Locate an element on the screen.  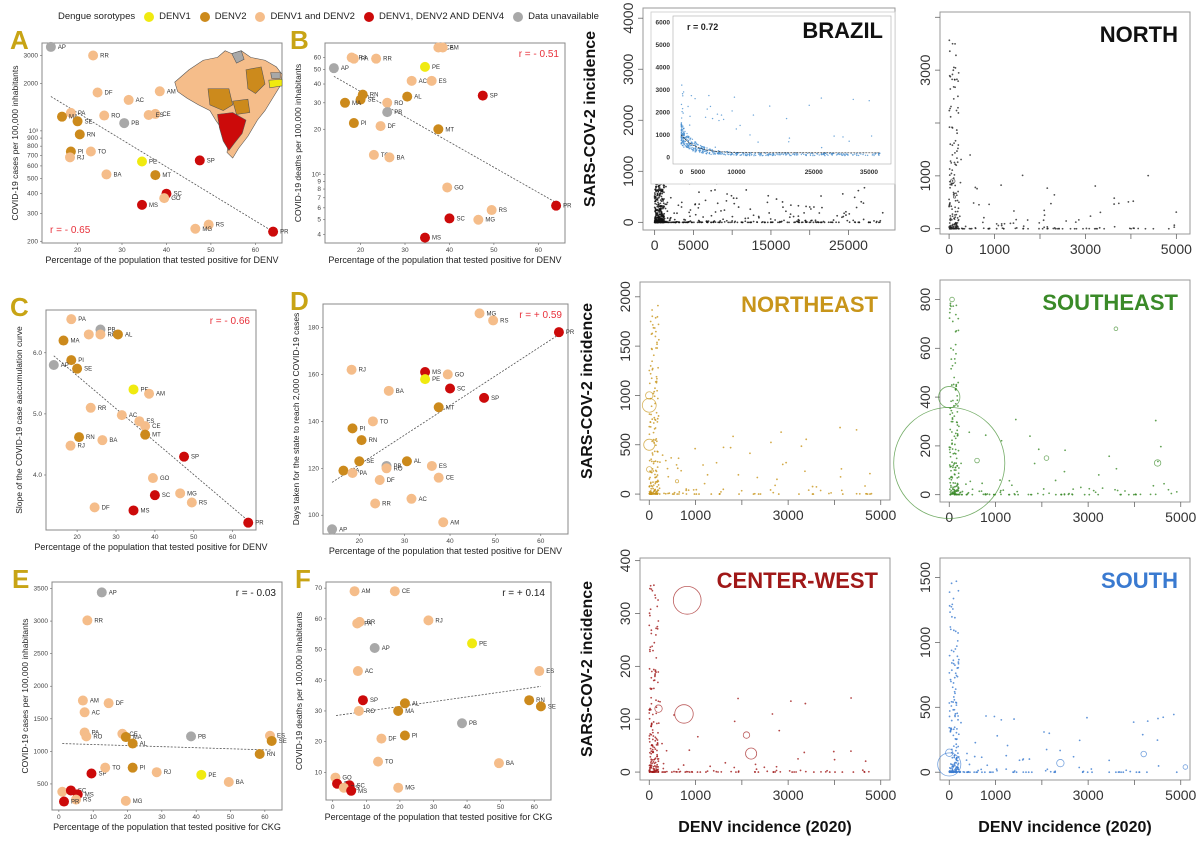
y-tick-label: 3000 is located at coordinates (41, 621).